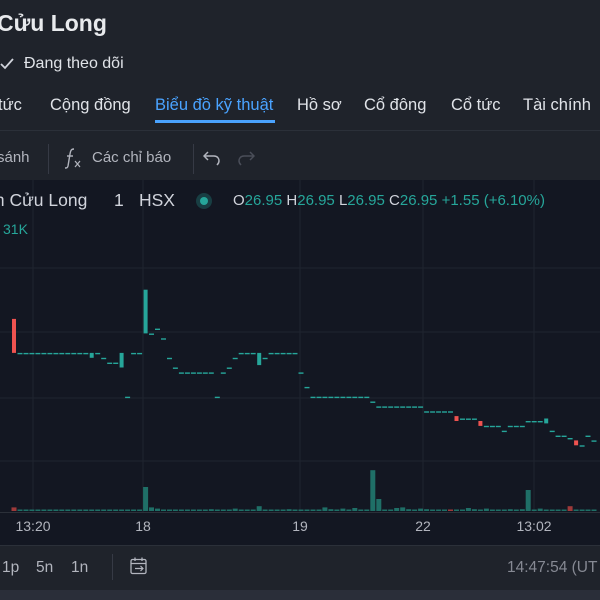 This screenshot has width=600, height=600. I want to click on undo-icon, so click(212, 158).